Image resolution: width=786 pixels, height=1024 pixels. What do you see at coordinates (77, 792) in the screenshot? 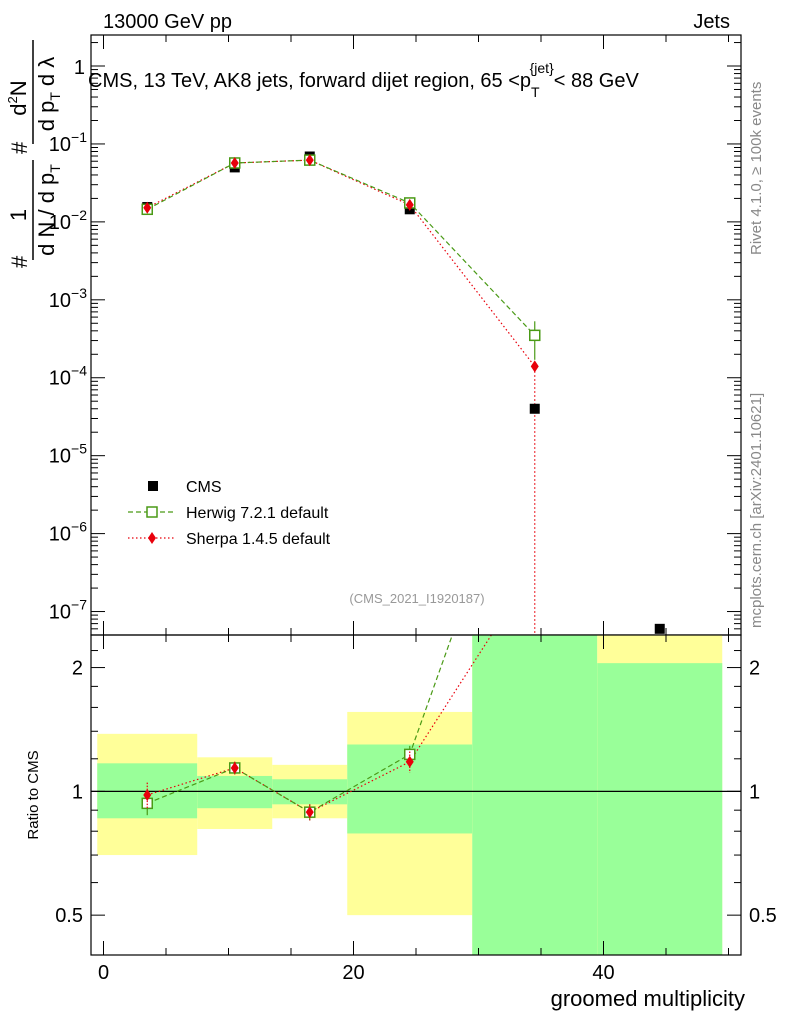
I see `ratio-y-tick-label-left: 1` at bounding box center [77, 792].